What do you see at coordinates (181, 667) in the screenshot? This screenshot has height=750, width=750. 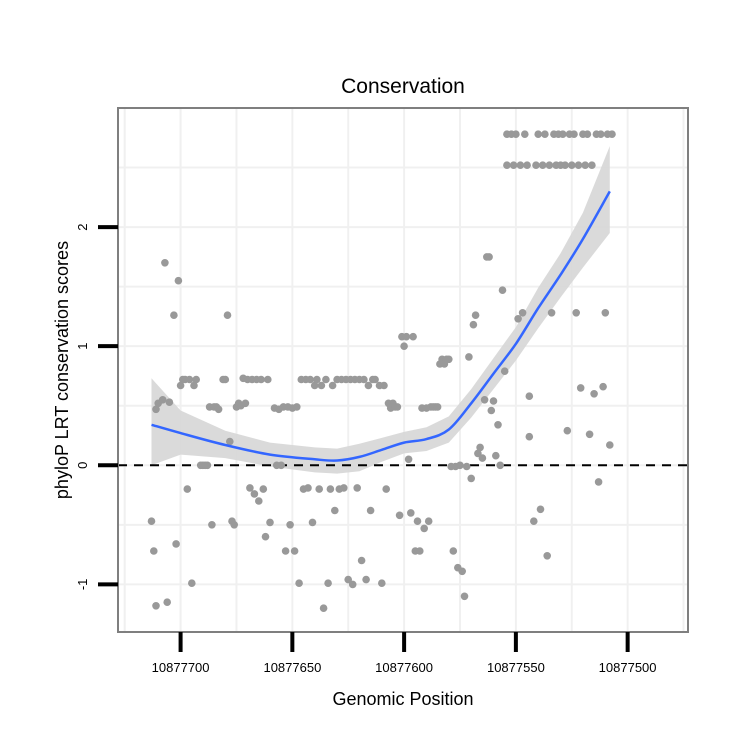 I see `x-tick-label: 10877700` at bounding box center [181, 667].